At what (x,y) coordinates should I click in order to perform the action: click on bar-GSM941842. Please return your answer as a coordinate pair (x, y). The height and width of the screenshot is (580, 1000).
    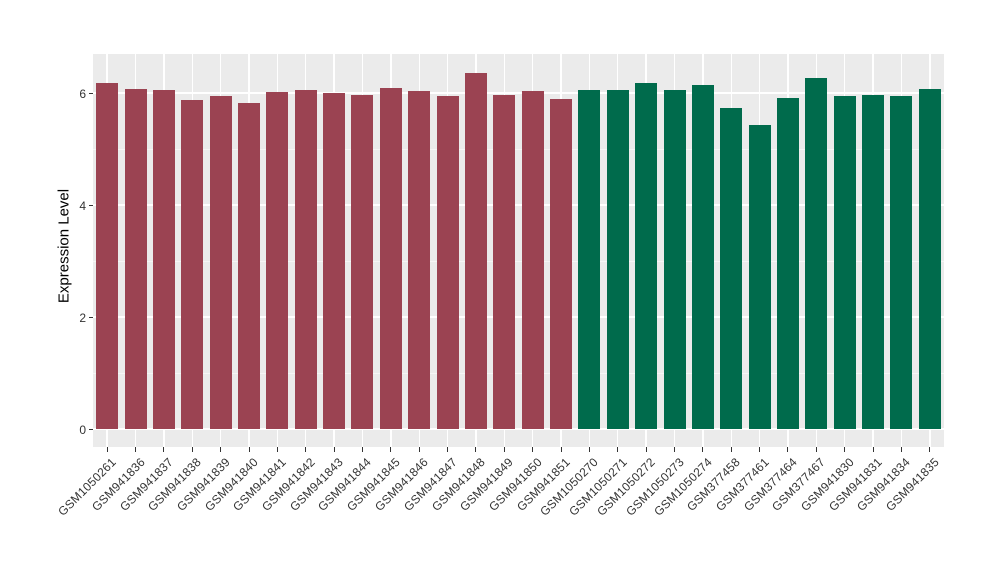
    Looking at the image, I should click on (305, 259).